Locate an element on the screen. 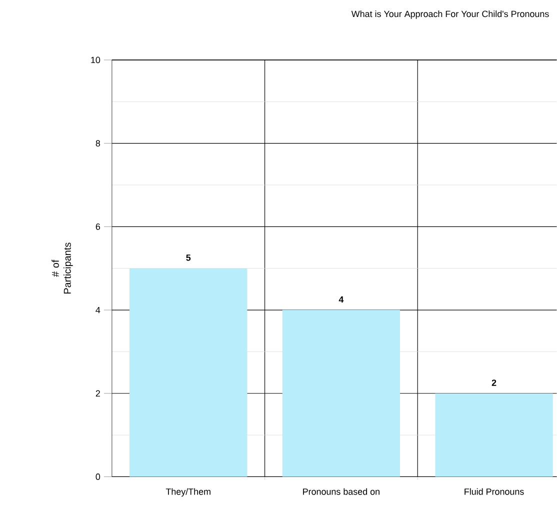  y-tick-label: 6 is located at coordinates (98, 227).